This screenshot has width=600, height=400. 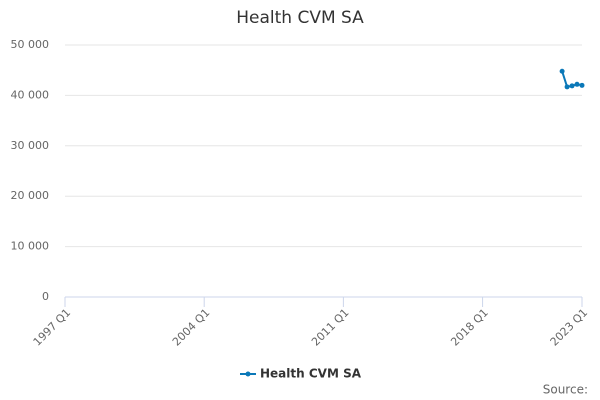 I want to click on legend-item: Health CVM SA, so click(x=301, y=374).